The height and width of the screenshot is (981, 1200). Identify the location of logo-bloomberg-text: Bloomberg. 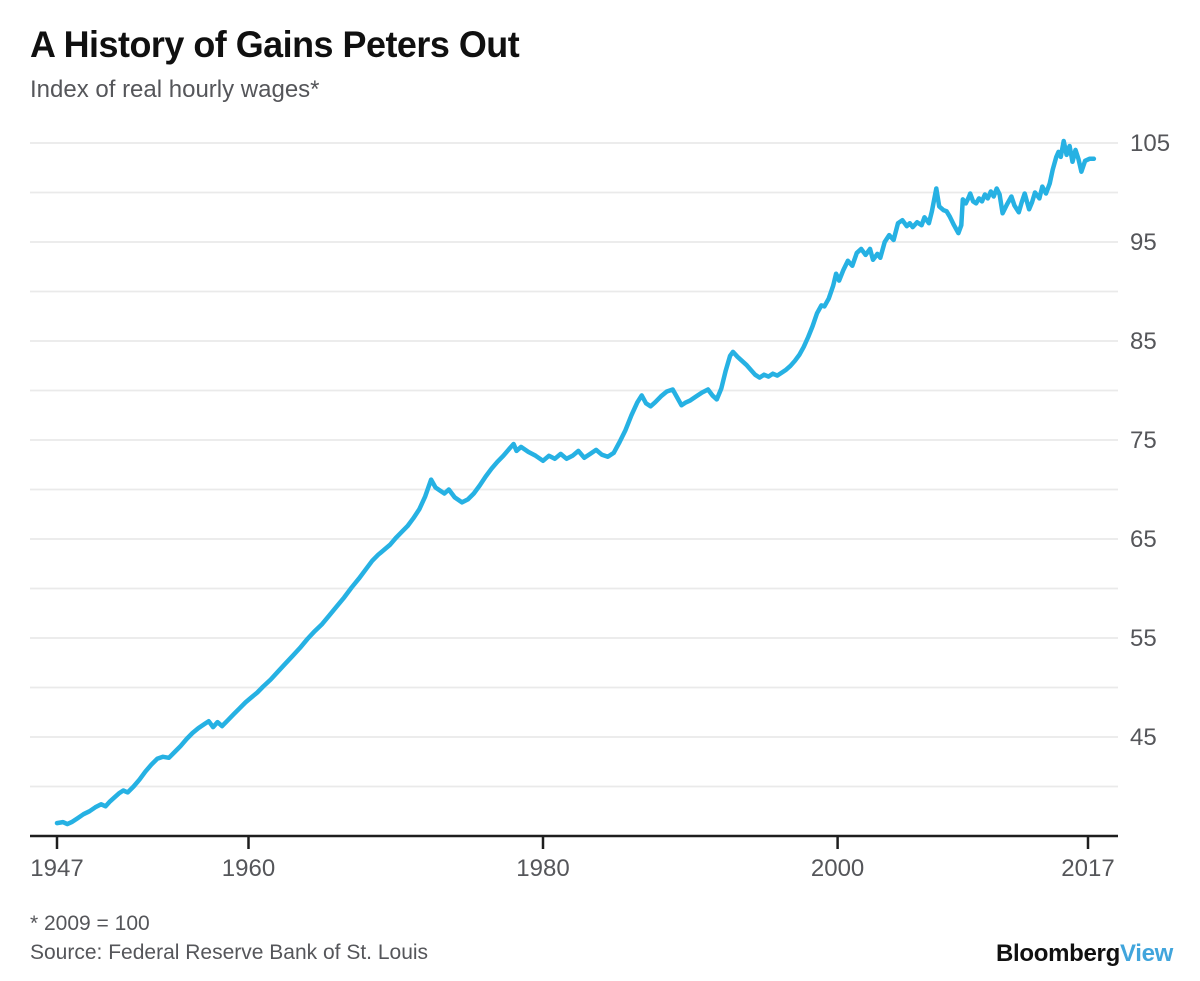
(1057, 953).